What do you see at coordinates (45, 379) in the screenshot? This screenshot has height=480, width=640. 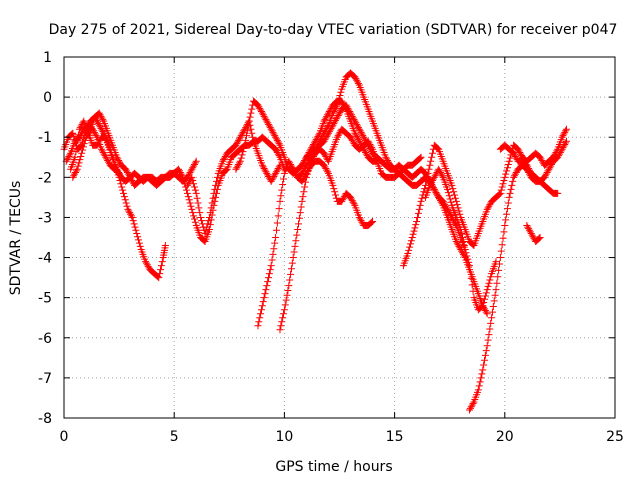 I see `y-tick-label: -7` at bounding box center [45, 379].